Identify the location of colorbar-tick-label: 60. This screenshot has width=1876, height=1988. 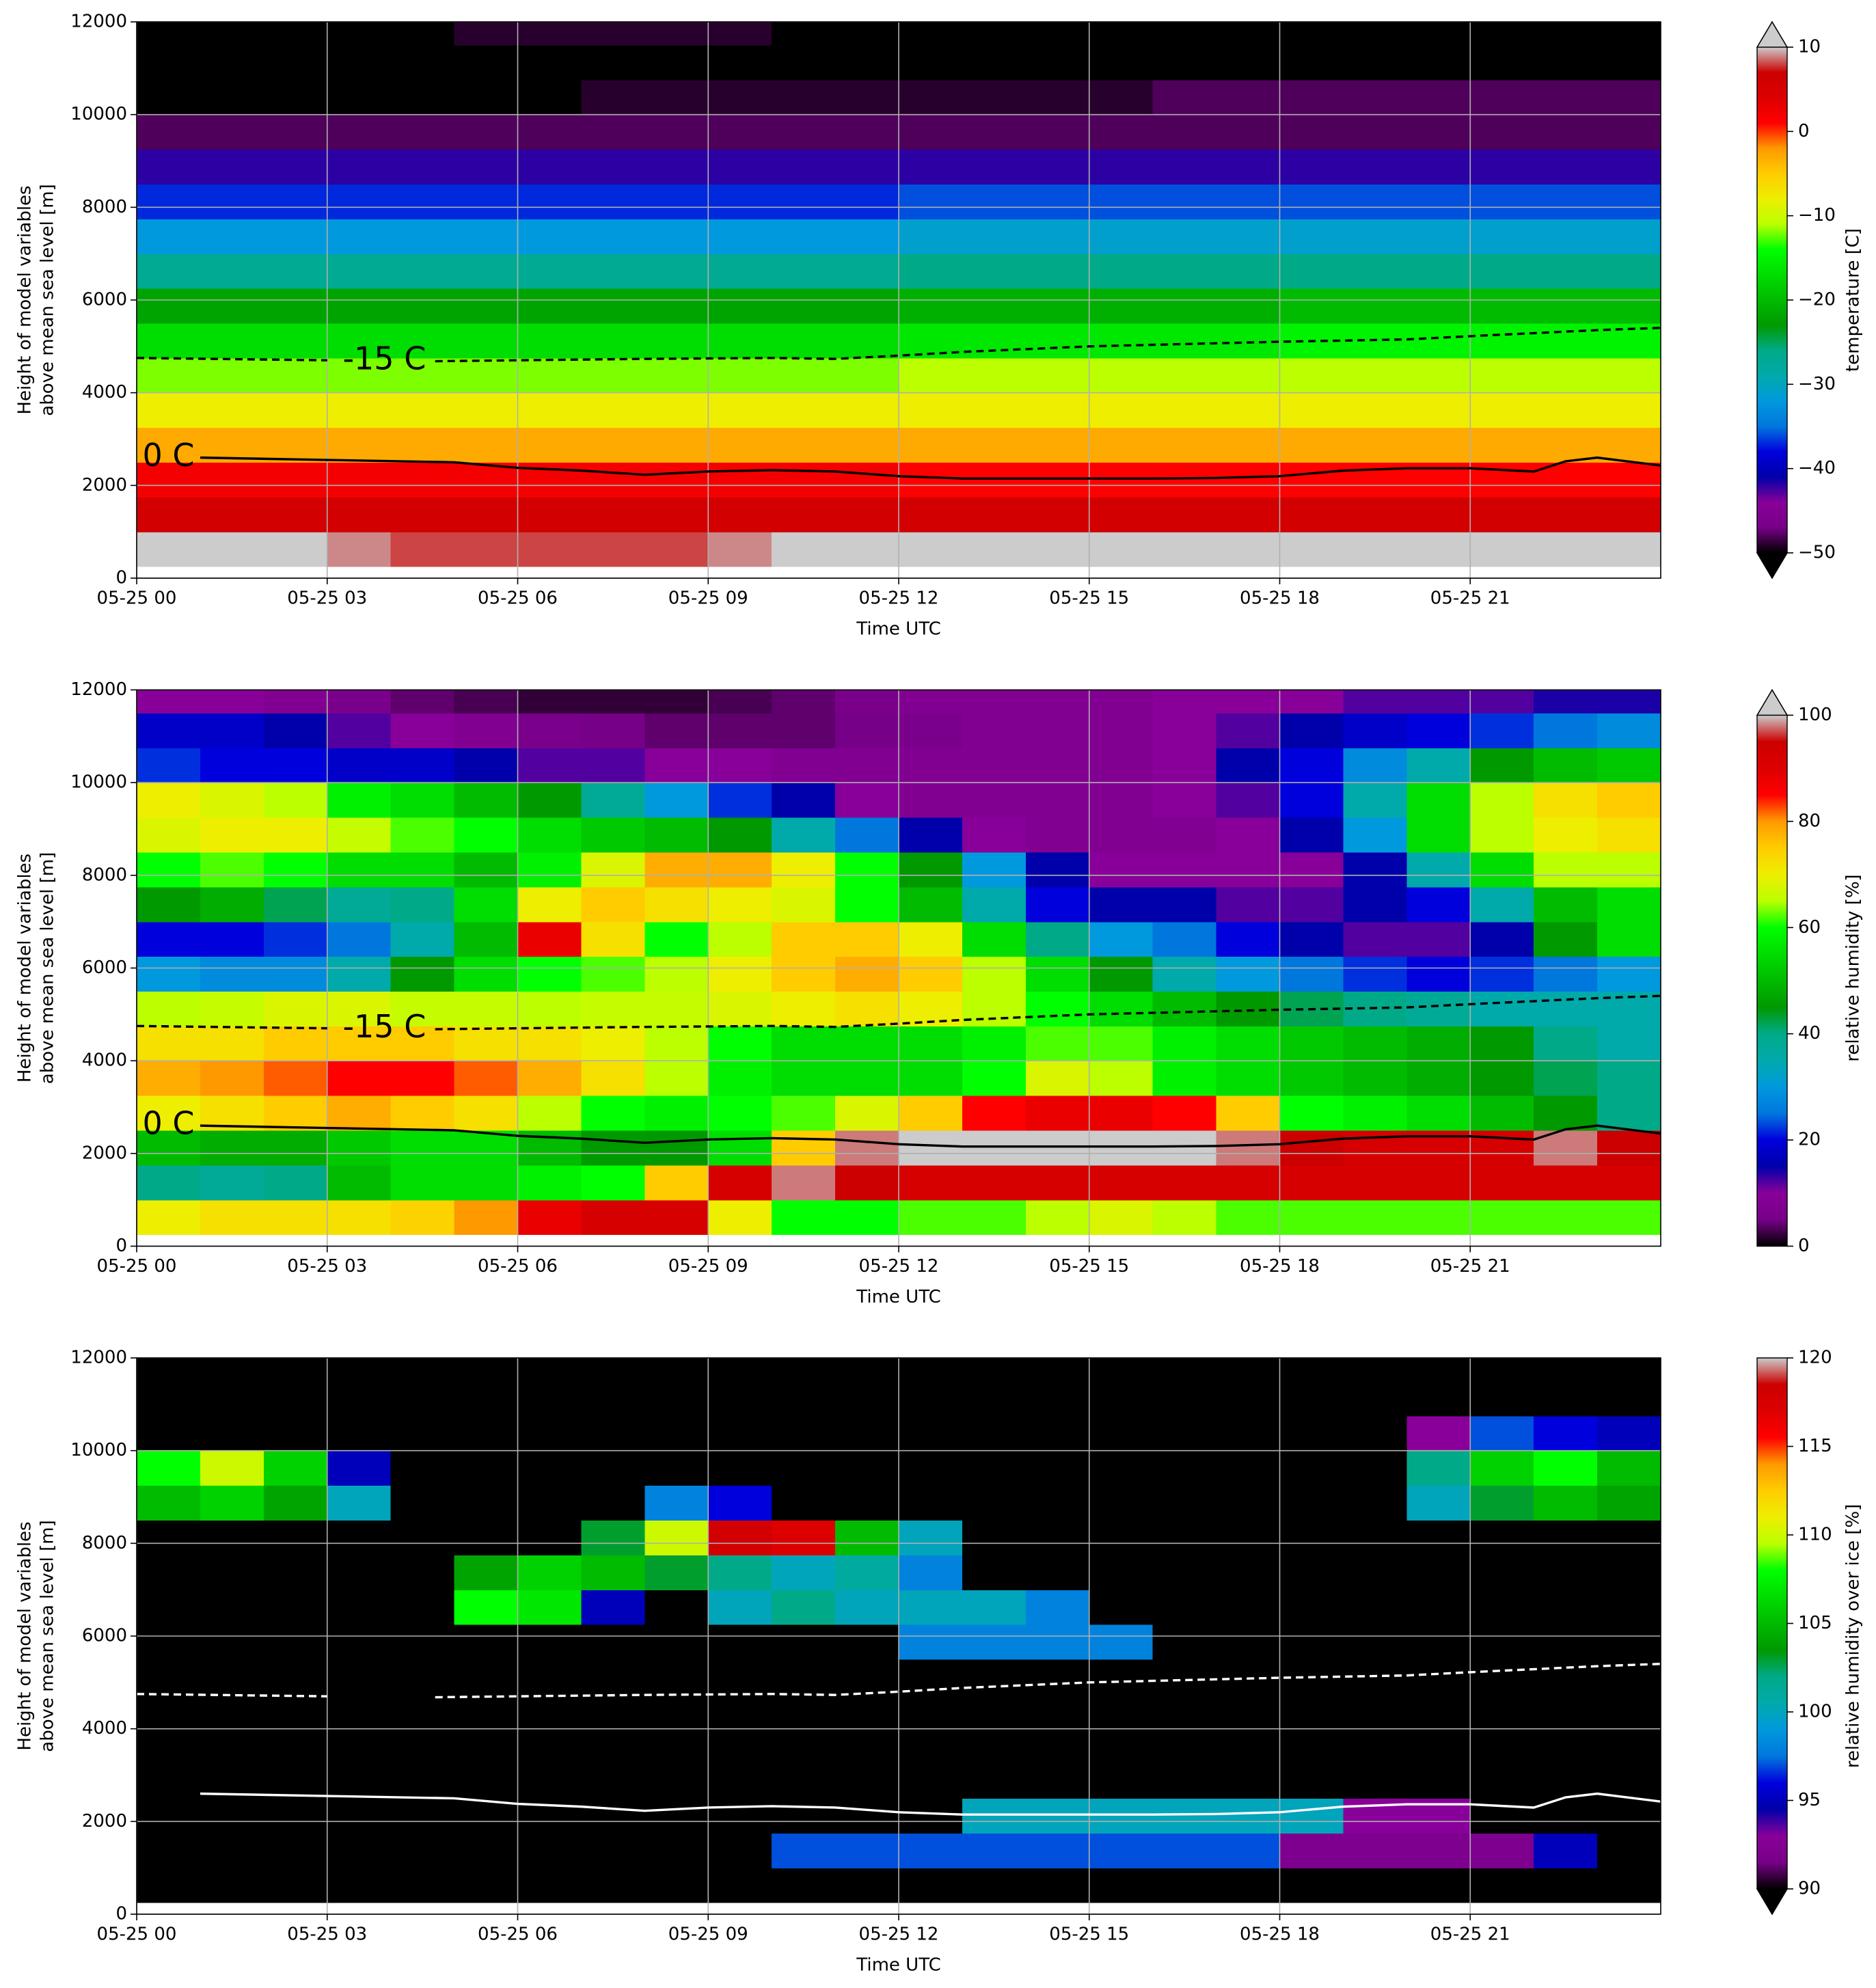
(1809, 928).